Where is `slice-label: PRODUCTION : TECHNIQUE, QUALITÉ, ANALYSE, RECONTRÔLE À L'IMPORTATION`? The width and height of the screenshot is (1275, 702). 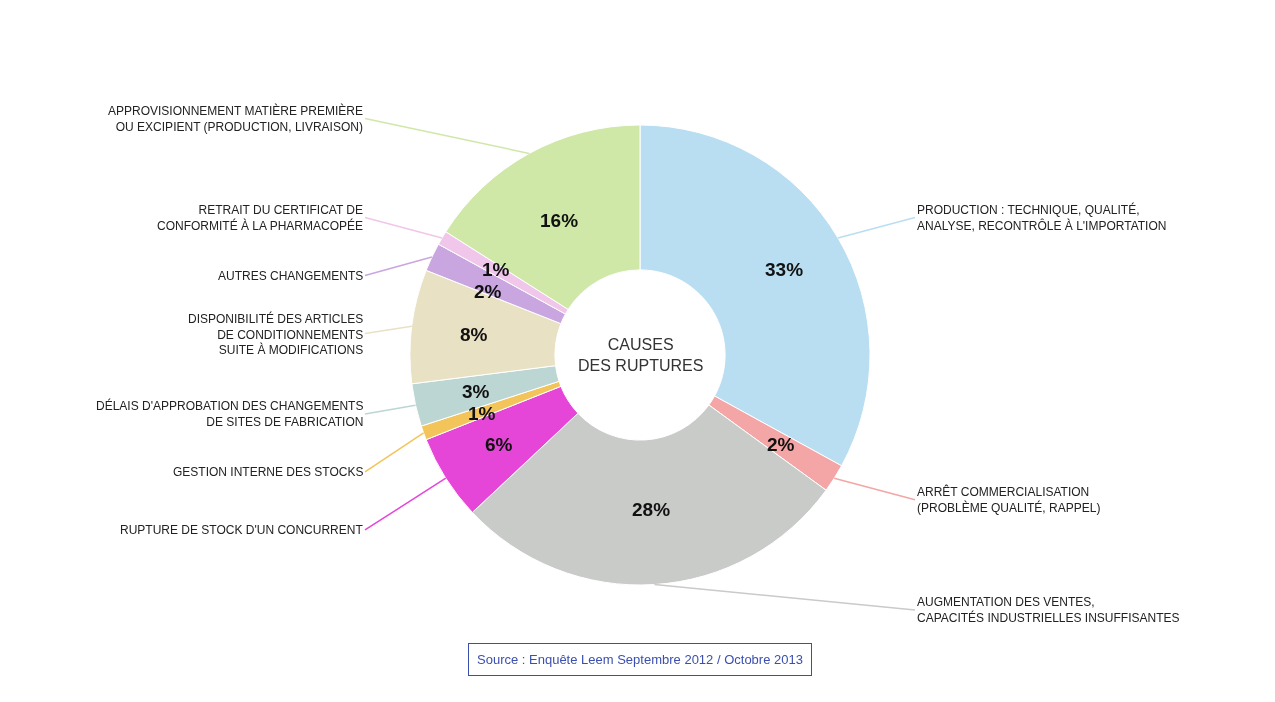
slice-label: PRODUCTION : TECHNIQUE, QUALITÉ, ANALYSE, RECONTRÔLE À L'IMPORTATION is located at coordinates (1042, 217).